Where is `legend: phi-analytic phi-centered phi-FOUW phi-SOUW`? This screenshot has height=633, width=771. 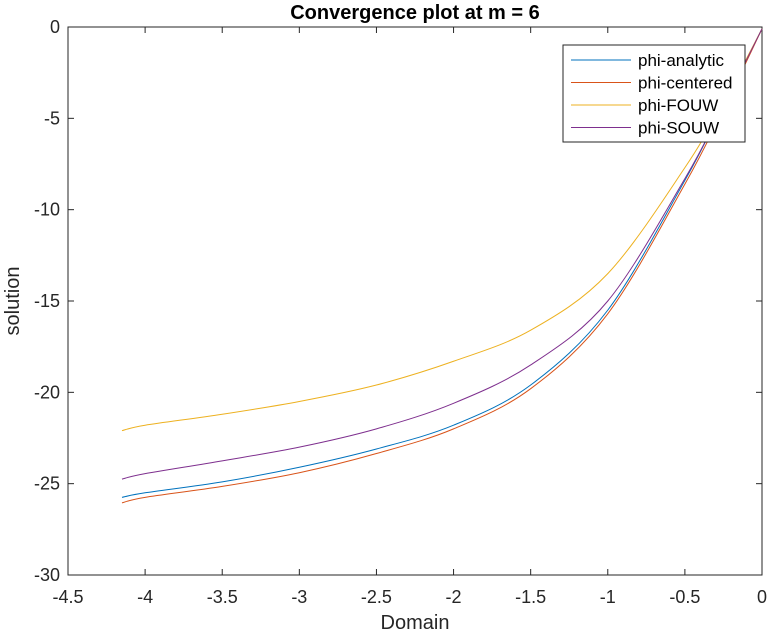 legend: phi-analytic phi-centered phi-FOUW phi-SOUW is located at coordinates (654, 93).